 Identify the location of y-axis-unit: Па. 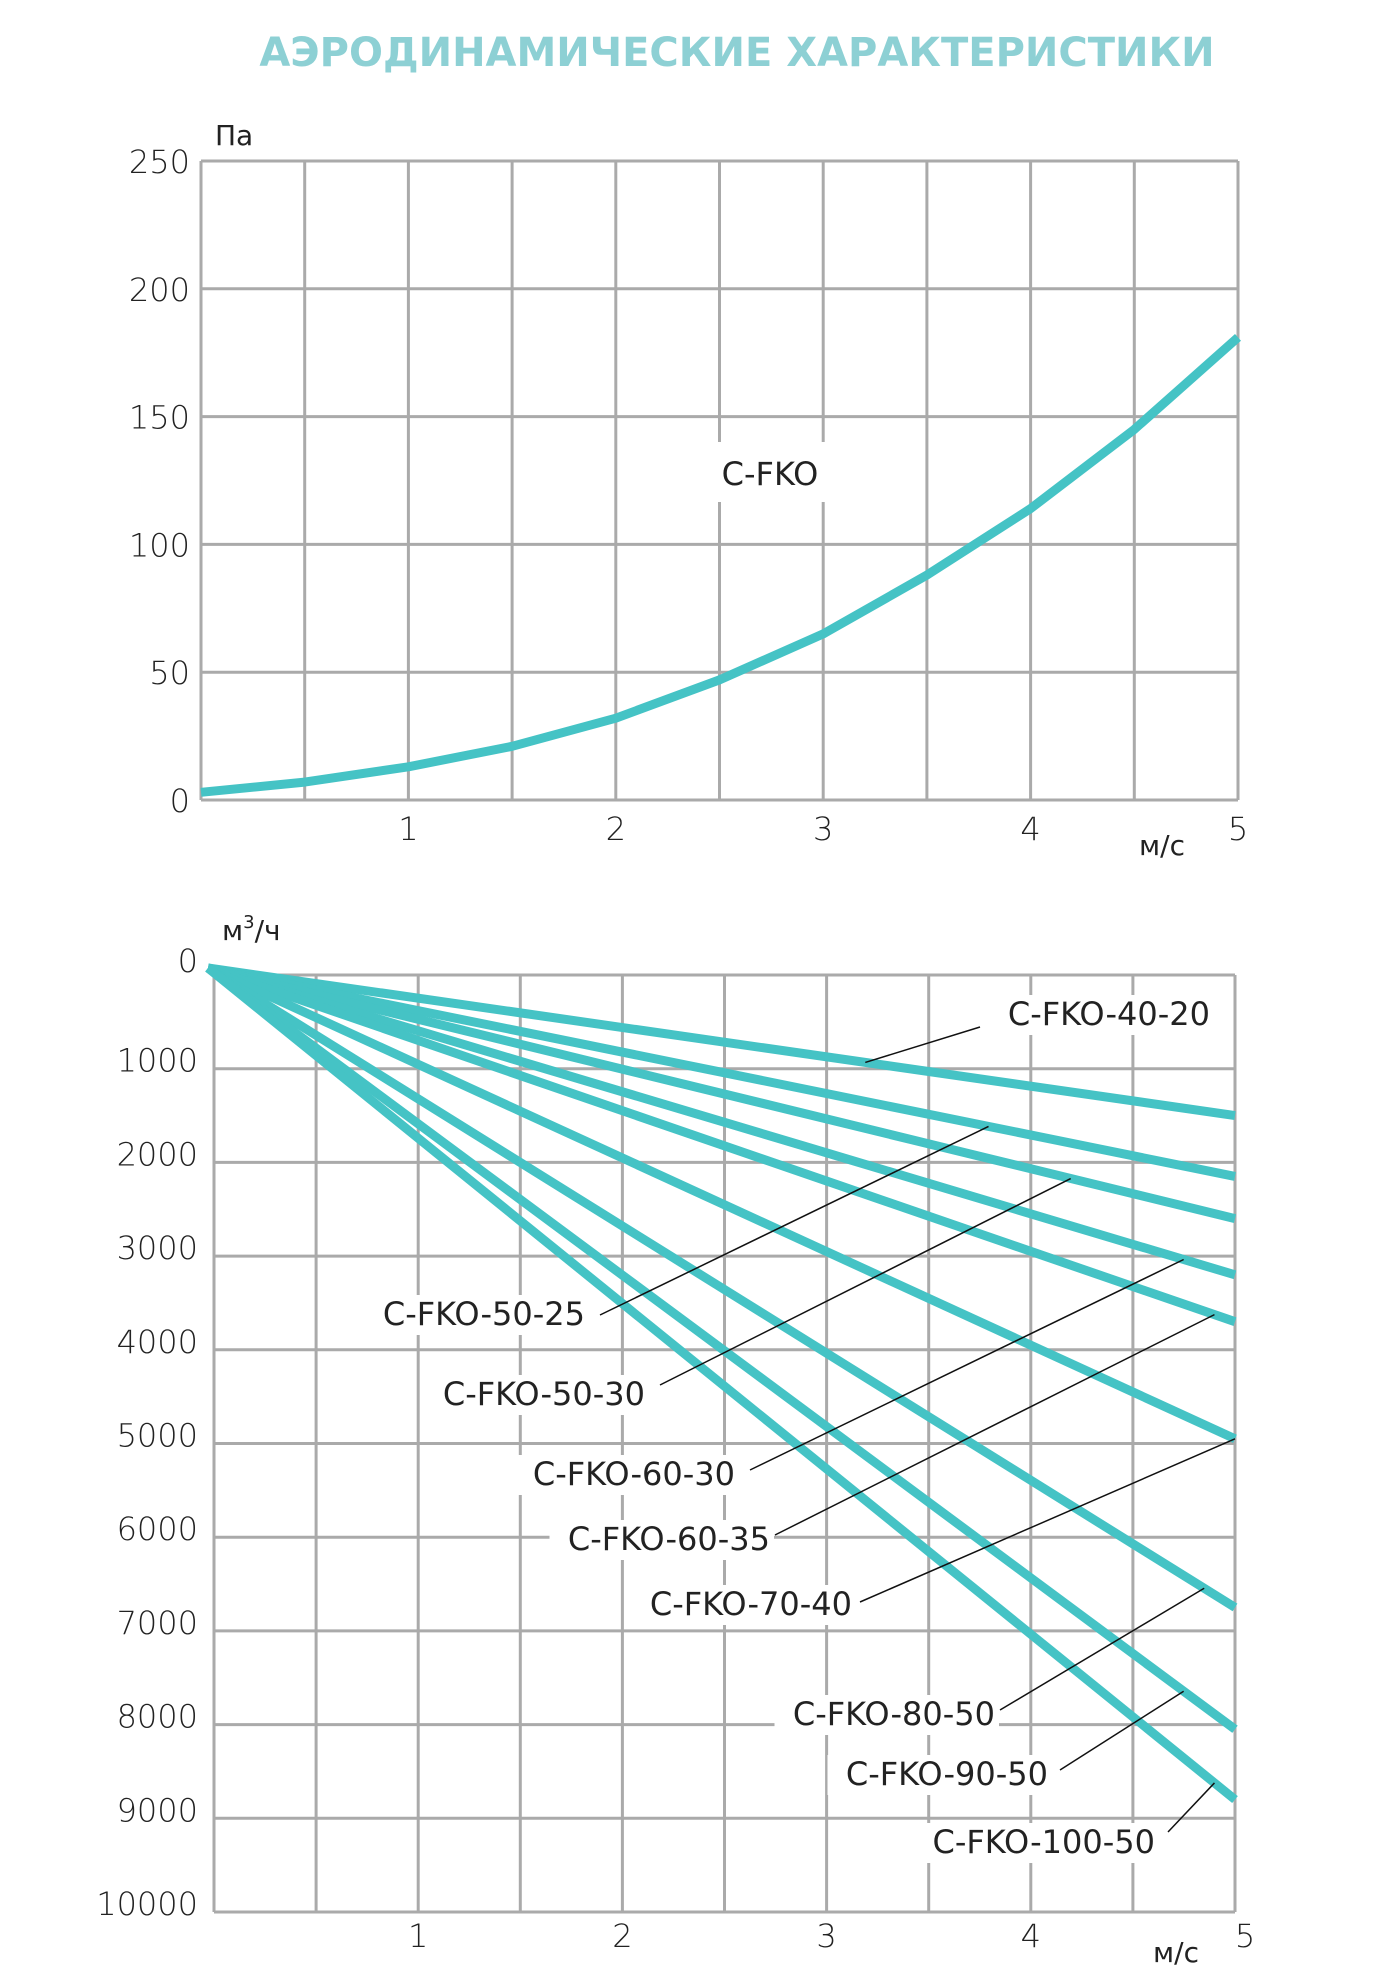
(234, 135).